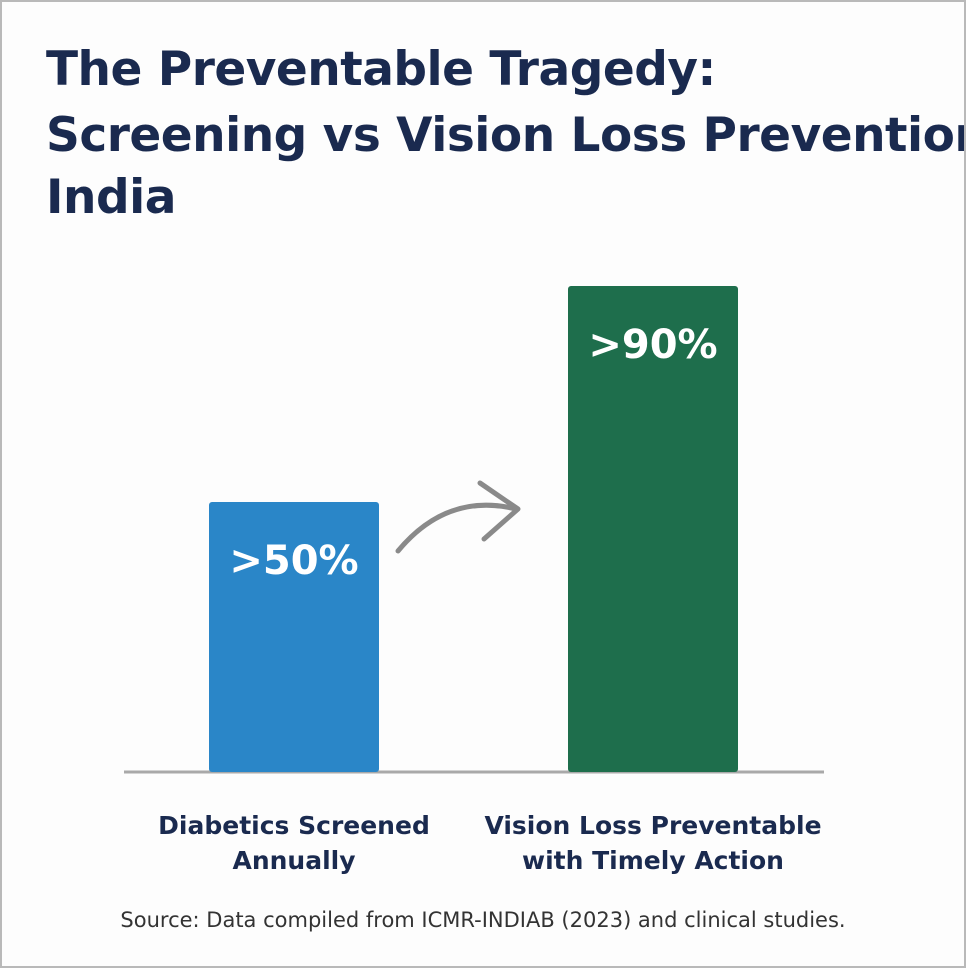 This screenshot has height=968, width=966. I want to click on category-label-1-line-2: Annually, so click(293, 860).